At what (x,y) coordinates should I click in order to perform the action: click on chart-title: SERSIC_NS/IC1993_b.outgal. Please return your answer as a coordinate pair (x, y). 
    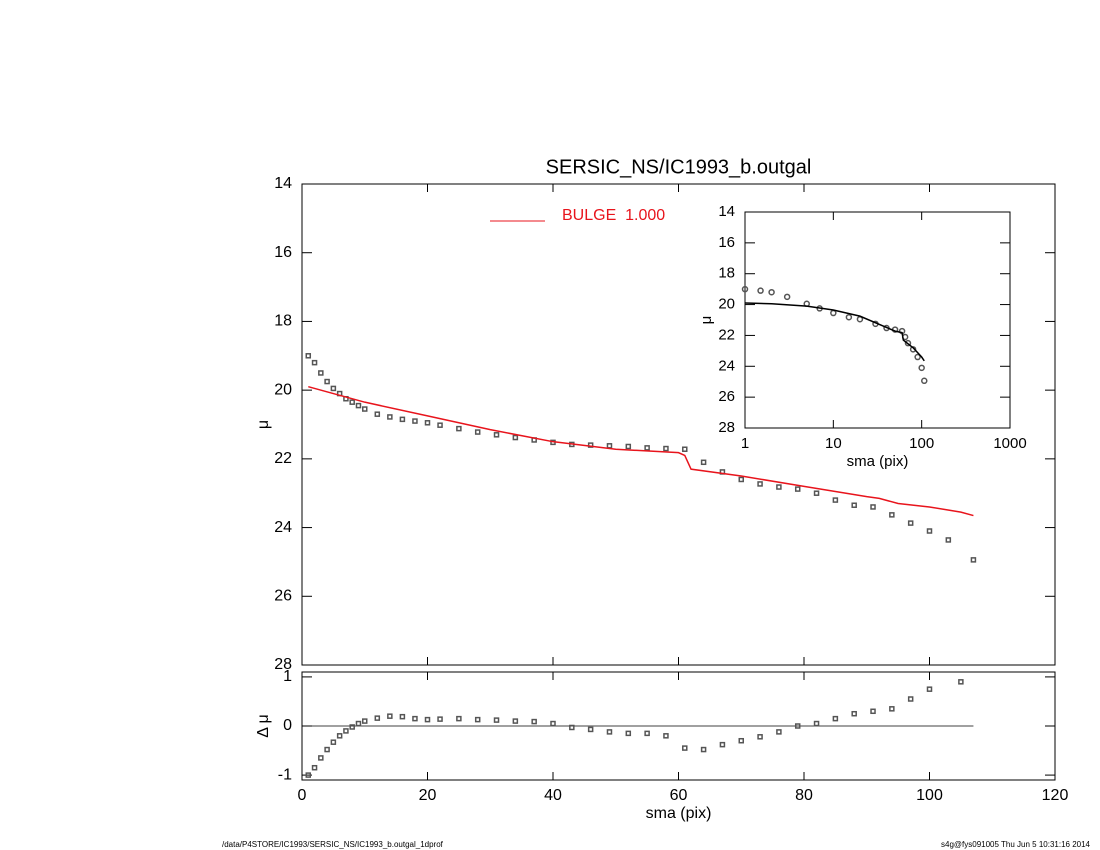
    Looking at the image, I should click on (679, 167).